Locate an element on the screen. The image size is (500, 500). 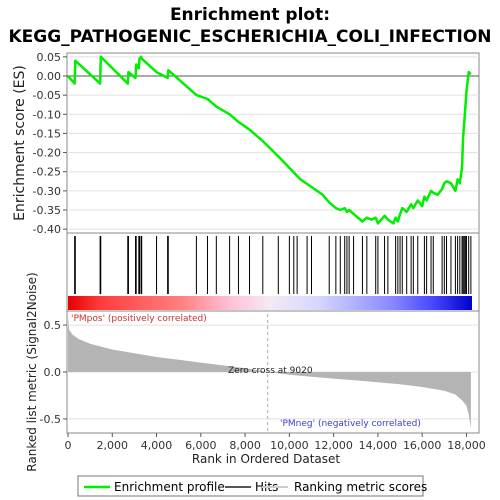
hit-lines is located at coordinates (273, 265).